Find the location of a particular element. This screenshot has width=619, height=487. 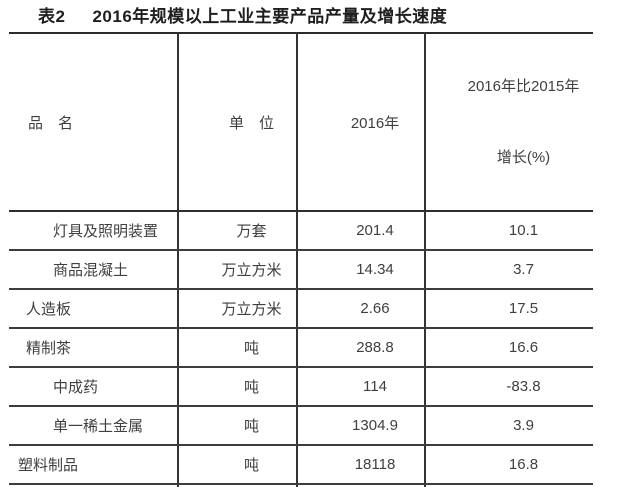

table-row: 人造板 万立方米 2.66 17.5 is located at coordinates (301, 309).